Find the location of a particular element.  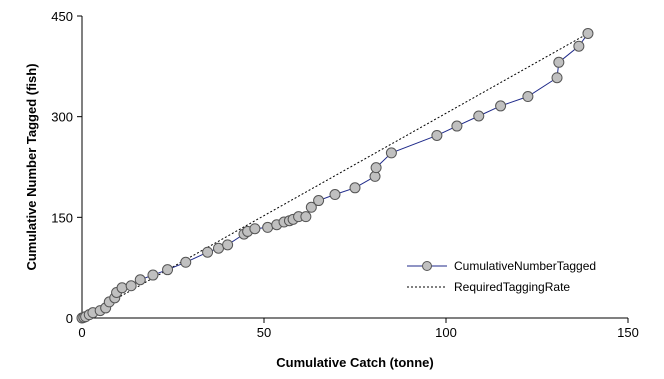

x-tick-label: 100 is located at coordinates (446, 332).